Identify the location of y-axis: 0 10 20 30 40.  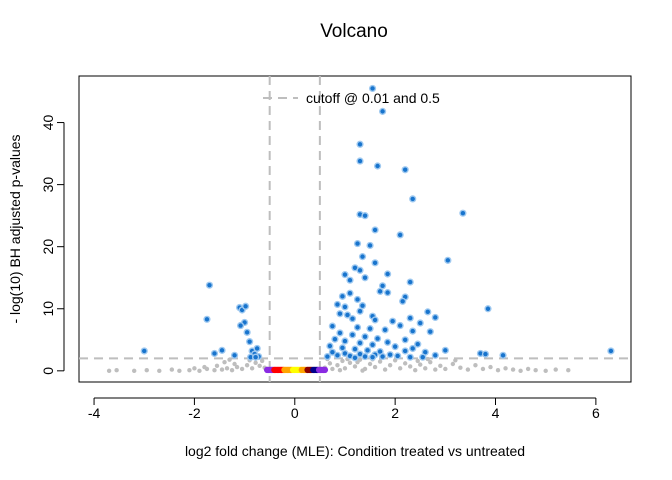
(52, 245).